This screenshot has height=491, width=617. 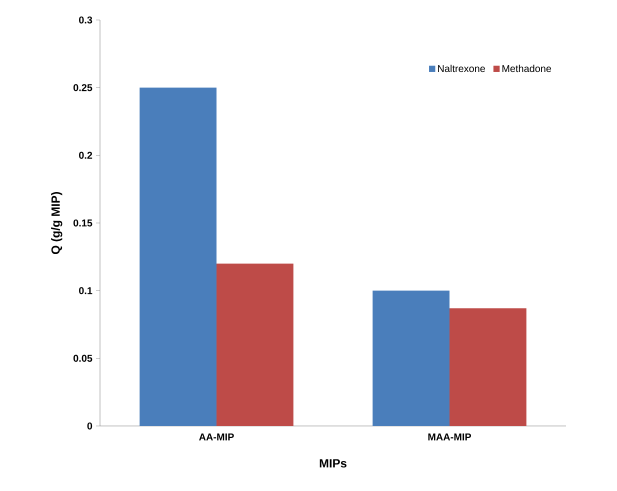 What do you see at coordinates (333, 463) in the screenshot?
I see `x-axis-title: MIPs` at bounding box center [333, 463].